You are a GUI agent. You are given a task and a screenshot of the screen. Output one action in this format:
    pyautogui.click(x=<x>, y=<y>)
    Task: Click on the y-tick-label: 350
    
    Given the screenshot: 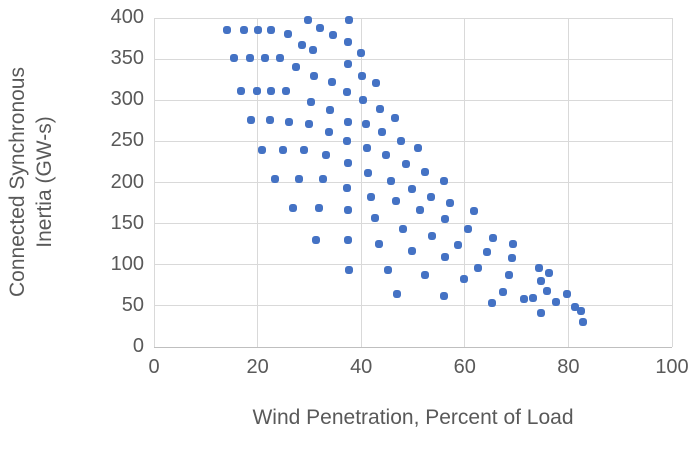 What is the action you would take?
    pyautogui.click(x=127, y=58)
    